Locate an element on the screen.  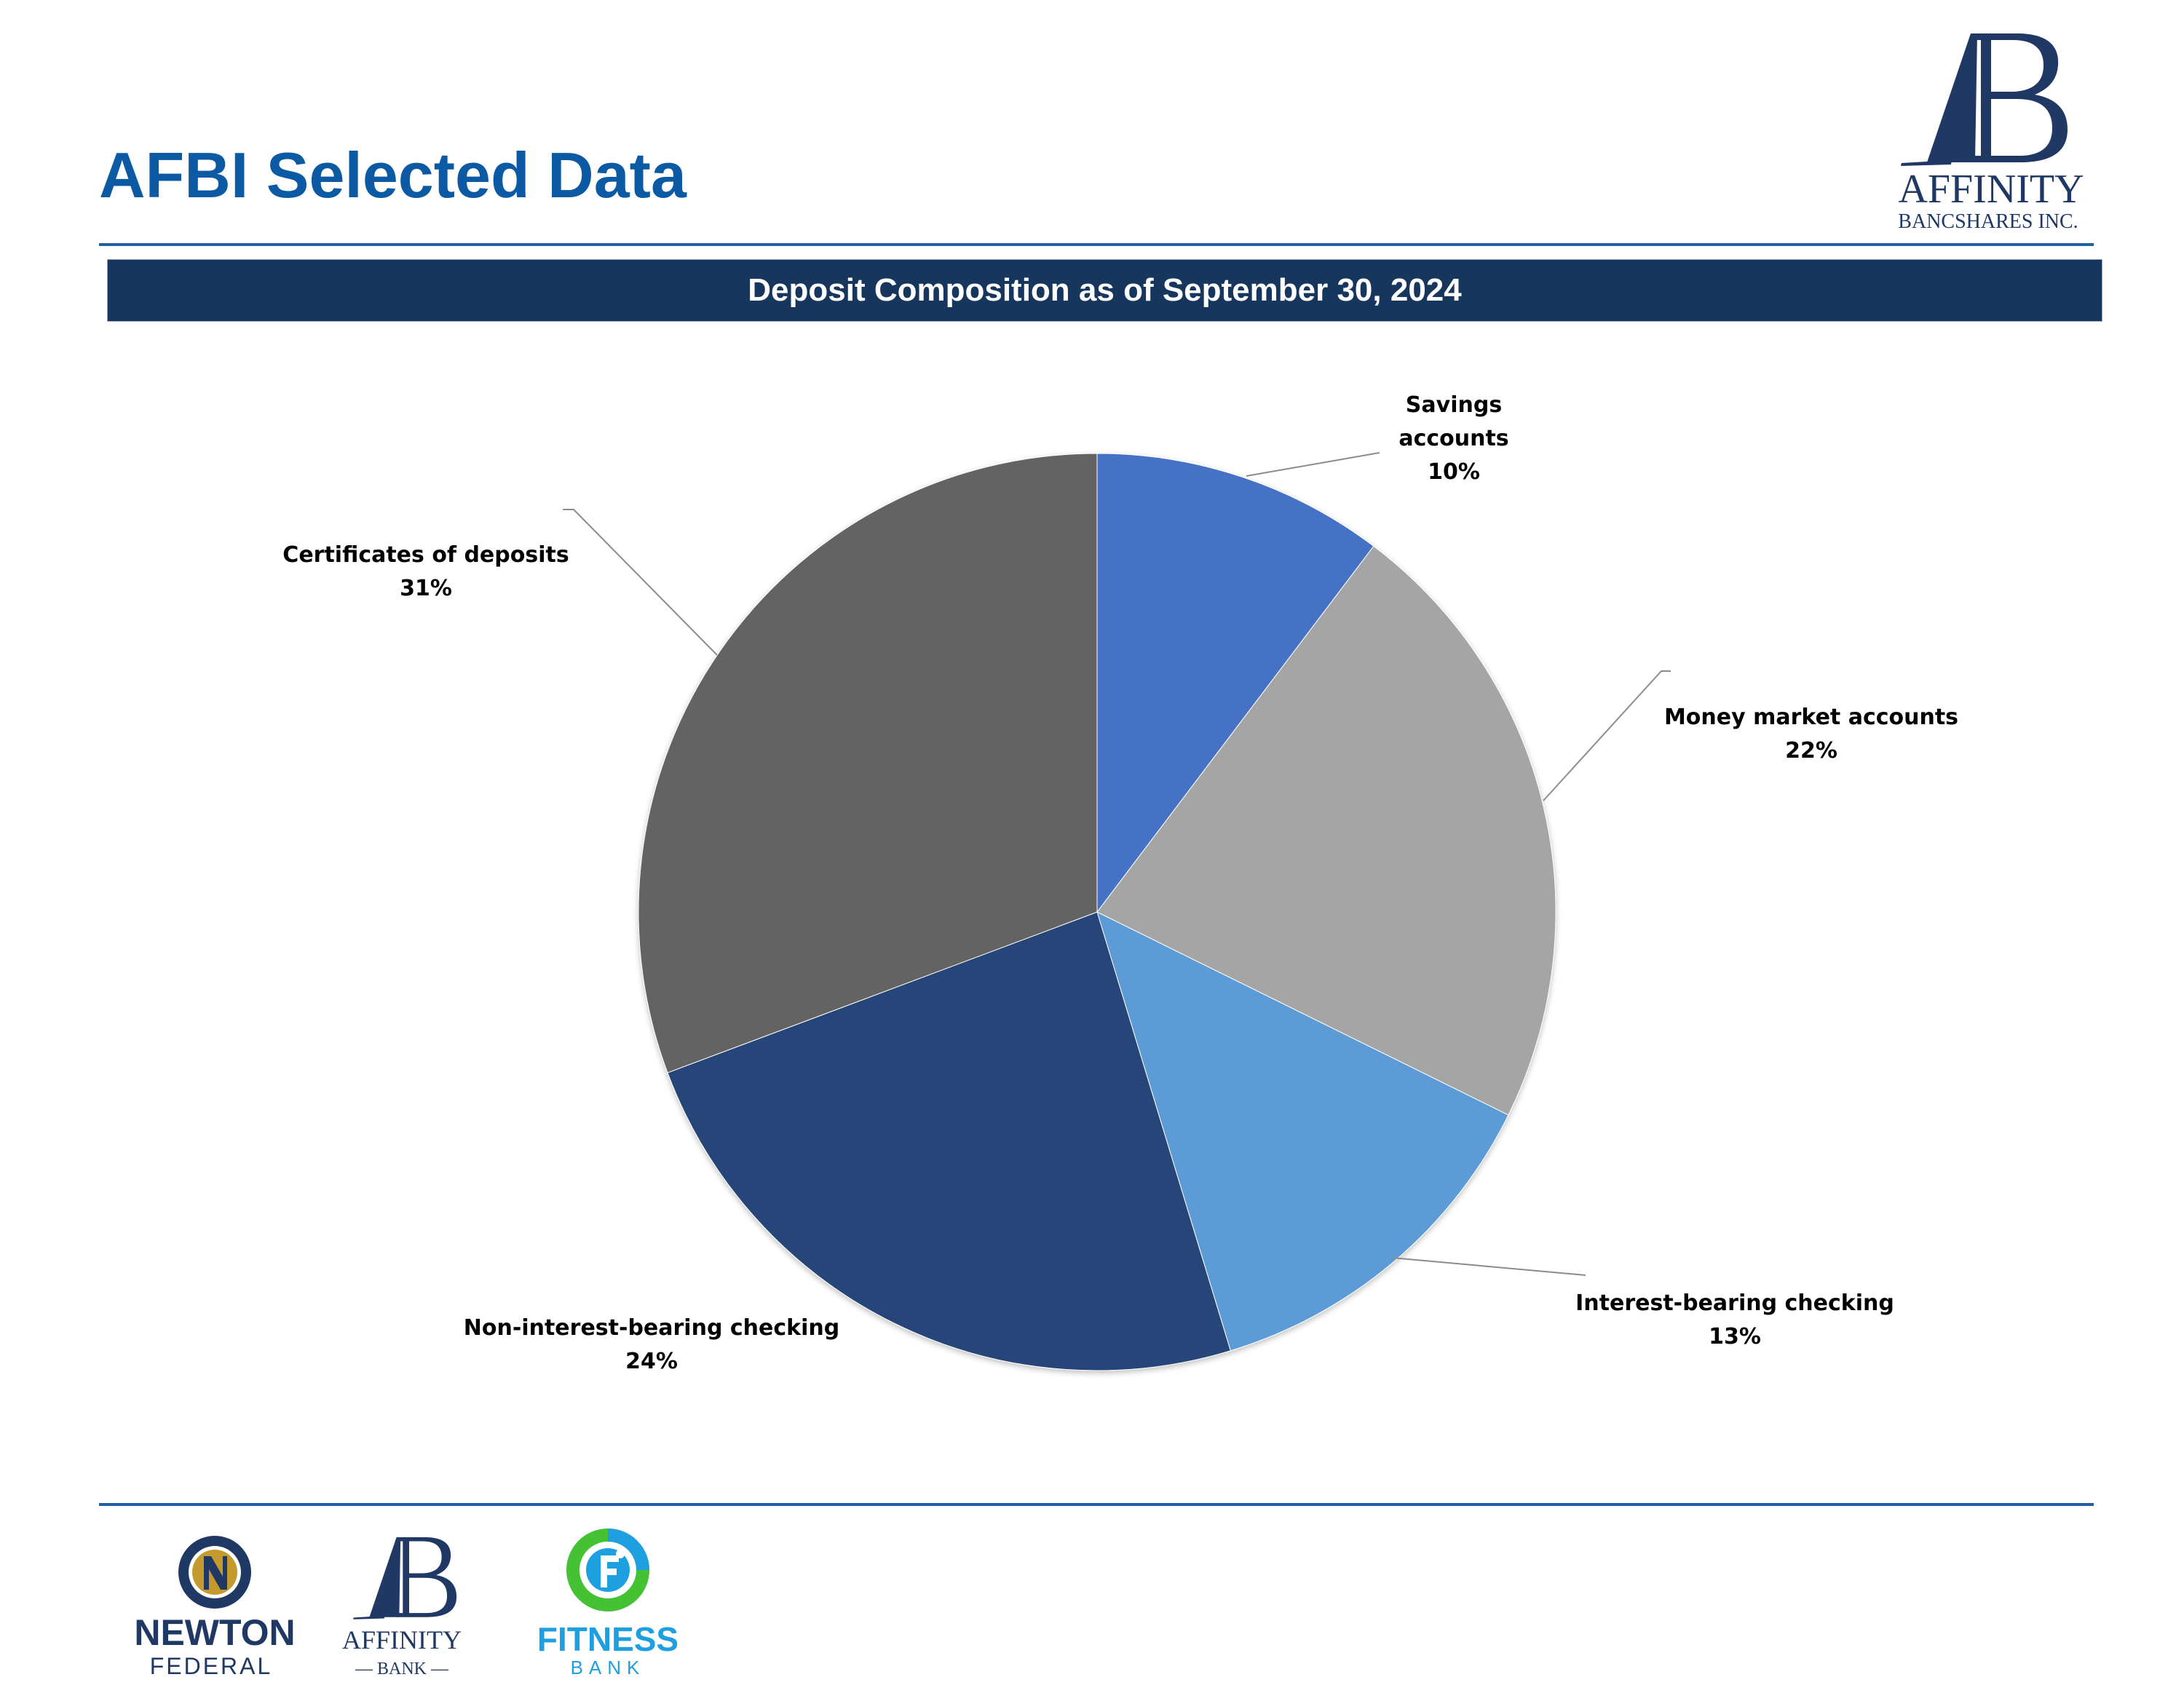
fitness-f-icon is located at coordinates (610, 1571).